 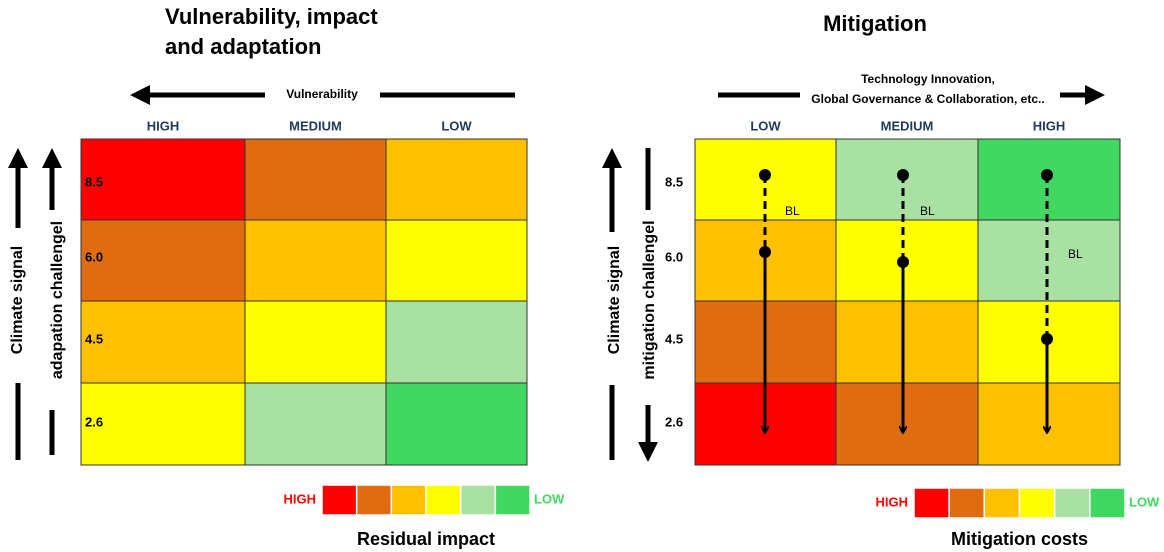 What do you see at coordinates (243, 46) in the screenshot?
I see `panel-title: and adaptation` at bounding box center [243, 46].